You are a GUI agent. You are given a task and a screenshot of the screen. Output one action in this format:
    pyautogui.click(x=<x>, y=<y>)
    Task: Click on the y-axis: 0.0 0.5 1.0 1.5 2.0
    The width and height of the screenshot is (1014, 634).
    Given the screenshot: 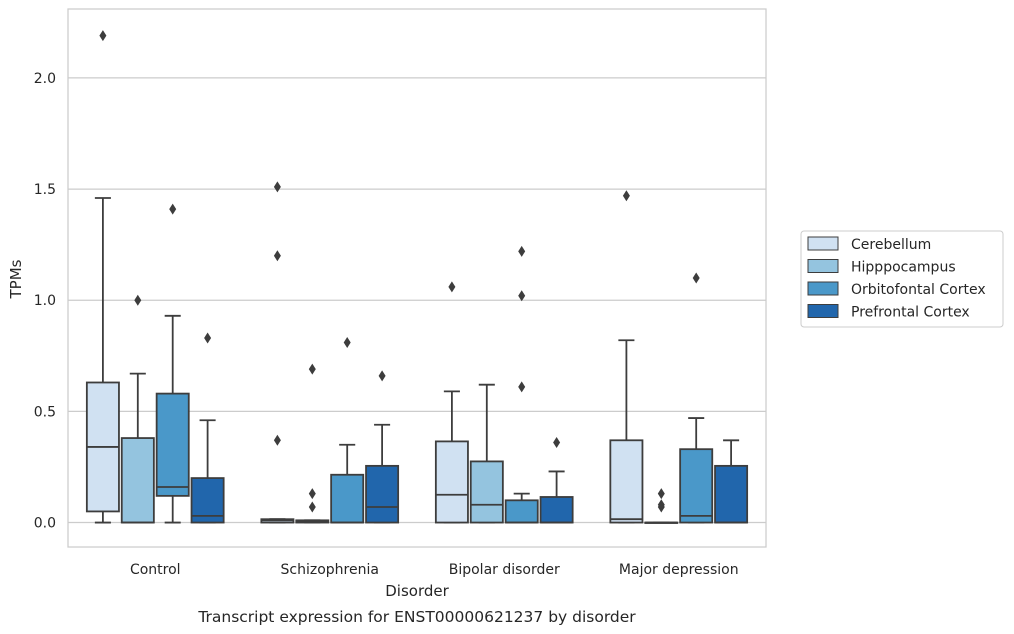 What is the action you would take?
    pyautogui.click(x=45, y=301)
    